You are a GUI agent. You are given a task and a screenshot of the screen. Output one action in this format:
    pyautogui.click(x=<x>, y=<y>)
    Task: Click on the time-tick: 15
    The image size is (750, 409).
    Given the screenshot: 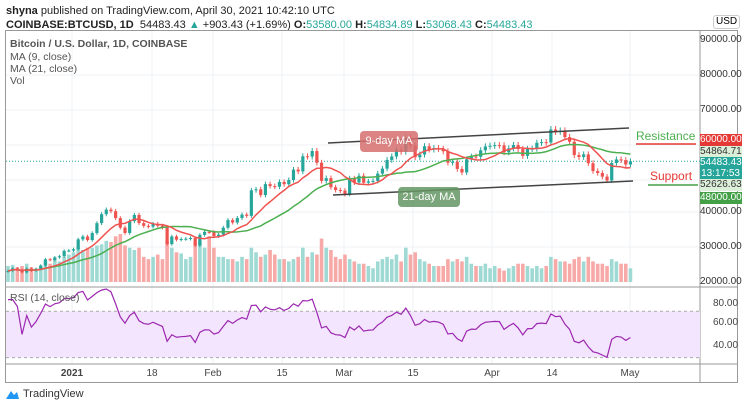 What is the action you would take?
    pyautogui.click(x=282, y=373)
    